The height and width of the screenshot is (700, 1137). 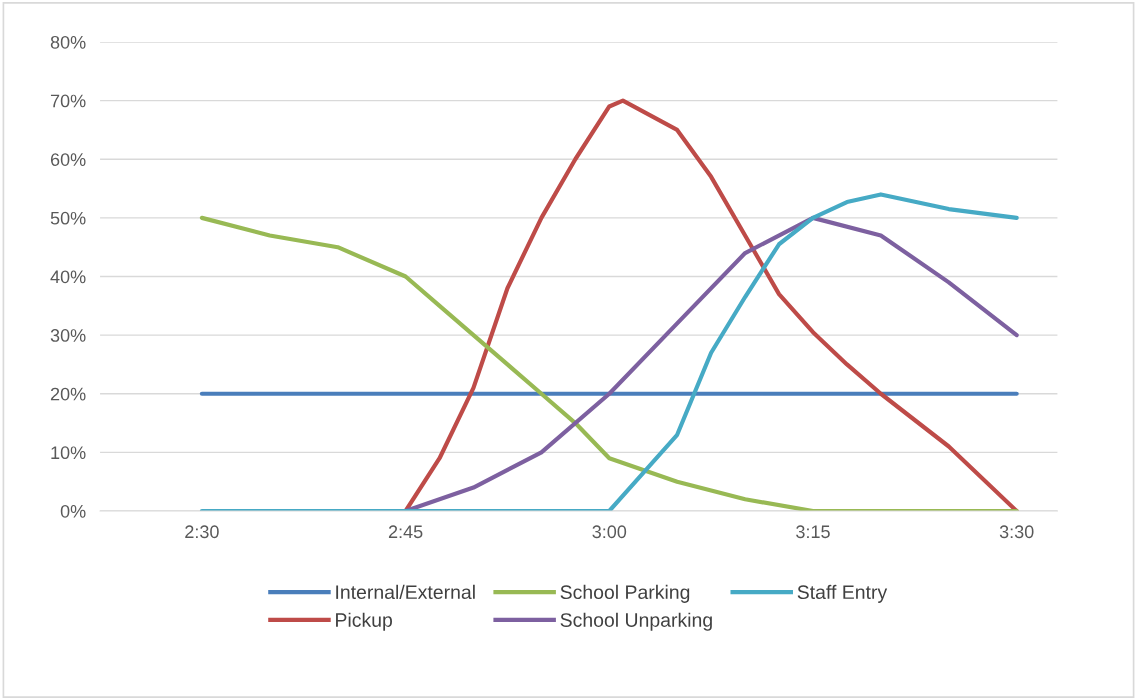 What do you see at coordinates (68, 277) in the screenshot?
I see `y-tick-label: 40%` at bounding box center [68, 277].